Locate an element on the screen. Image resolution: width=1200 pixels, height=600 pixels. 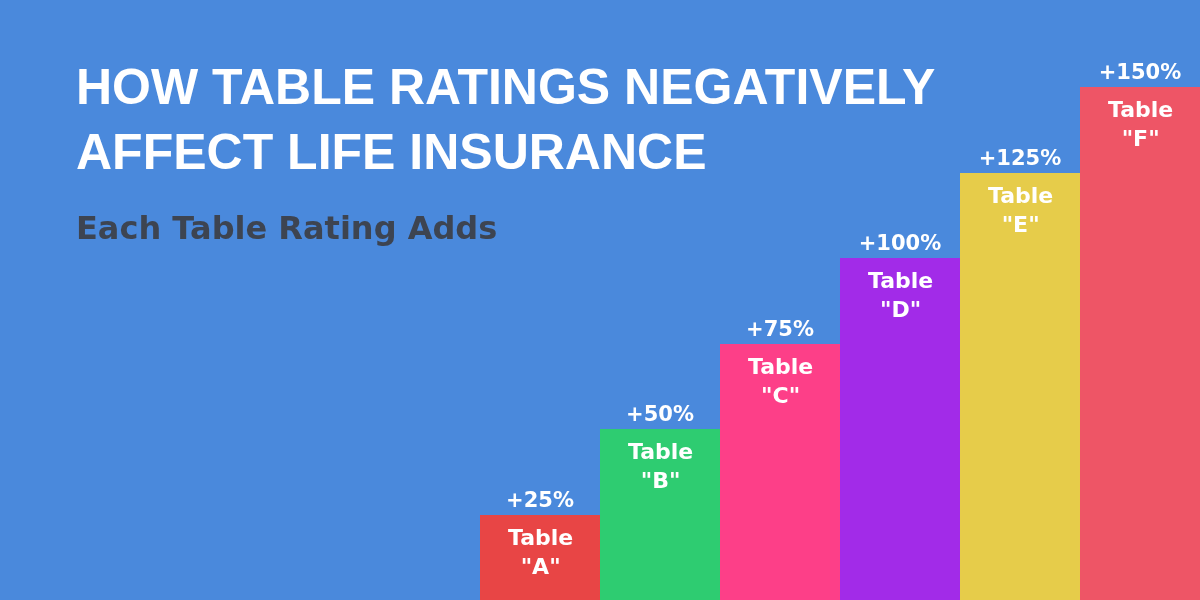
x-tick-label: Table "E" is located at coordinates (1021, 210).